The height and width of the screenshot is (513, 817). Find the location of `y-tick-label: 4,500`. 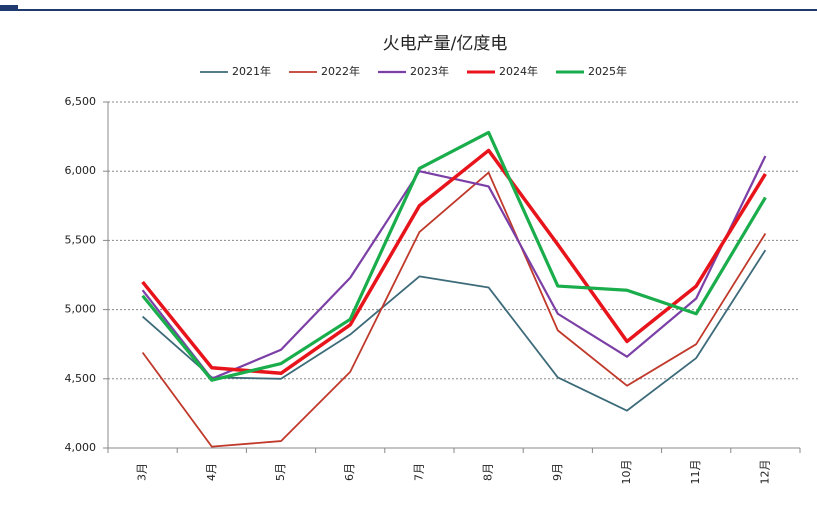

y-tick-label: 4,500 is located at coordinates (81, 378).